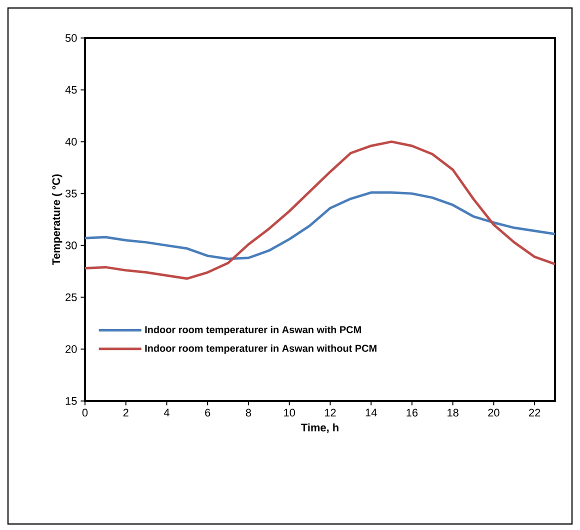  Describe the element at coordinates (453, 412) in the screenshot. I see `x-tick-label: 18` at that location.